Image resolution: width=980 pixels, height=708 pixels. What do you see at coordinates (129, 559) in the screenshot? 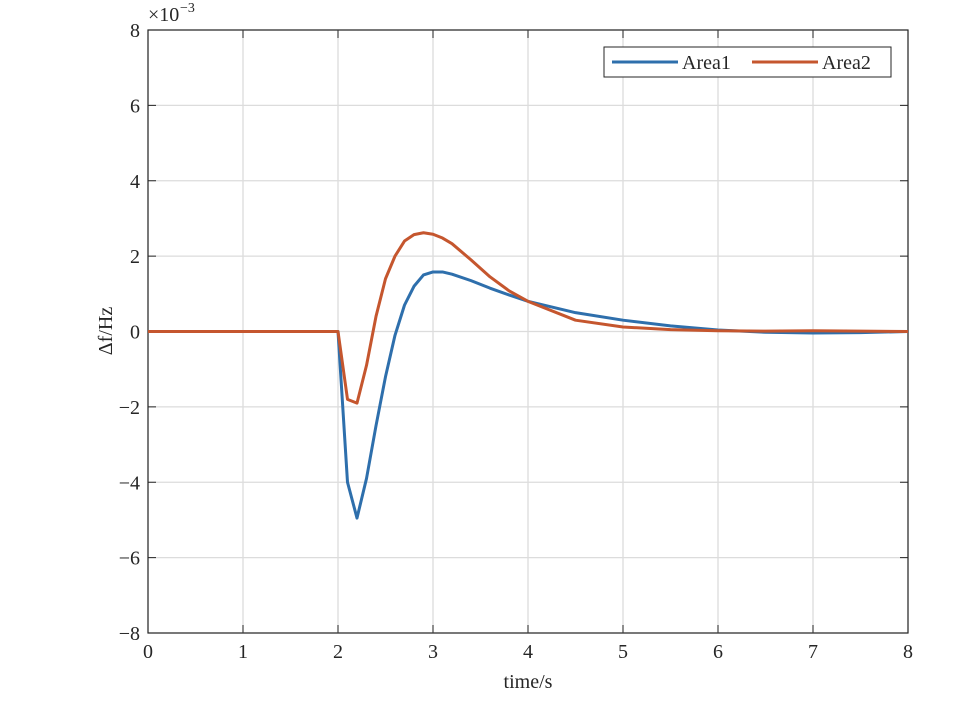
I see `y-tick-label: −6` at bounding box center [129, 559].